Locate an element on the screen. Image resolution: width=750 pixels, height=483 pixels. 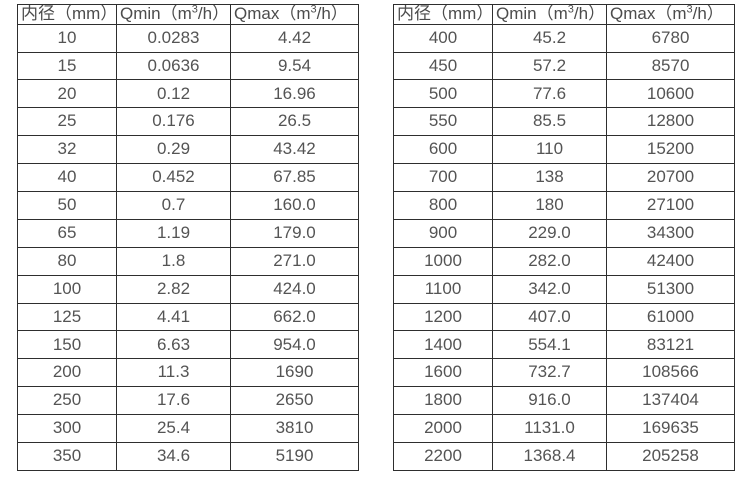
table-row: 600 110 15200 is located at coordinates (564, 150).